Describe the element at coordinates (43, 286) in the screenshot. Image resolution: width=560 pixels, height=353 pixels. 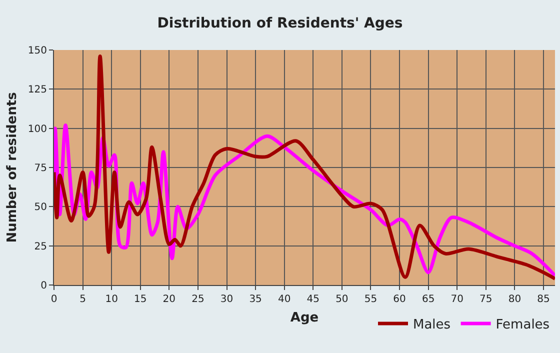
I see `y-tick-label: 0` at that location.